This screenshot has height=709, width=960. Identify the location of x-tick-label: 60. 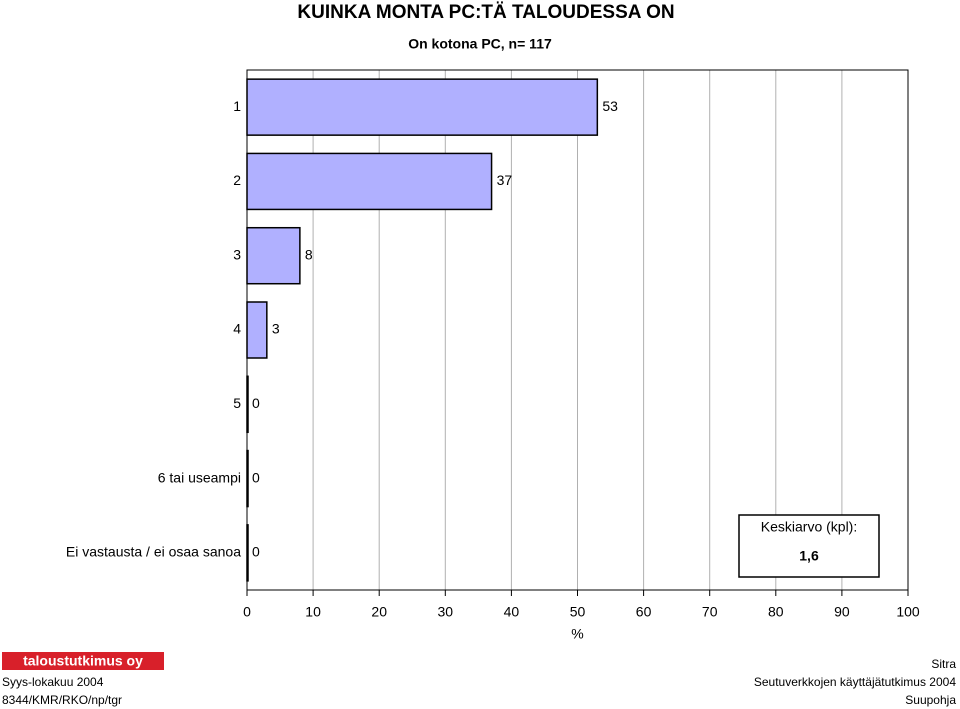
(644, 612).